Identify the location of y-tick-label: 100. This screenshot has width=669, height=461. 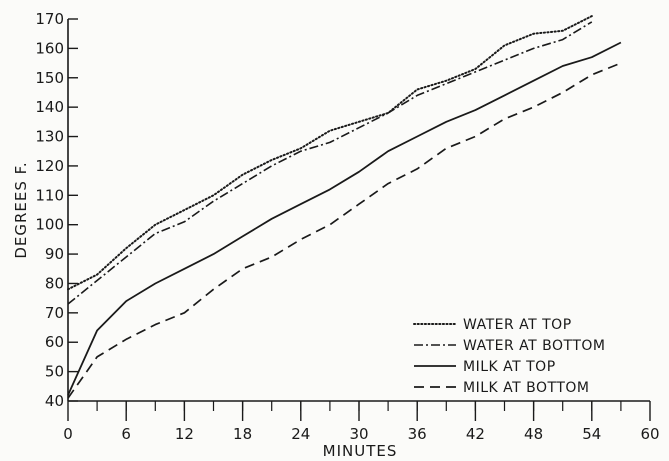
(49, 225).